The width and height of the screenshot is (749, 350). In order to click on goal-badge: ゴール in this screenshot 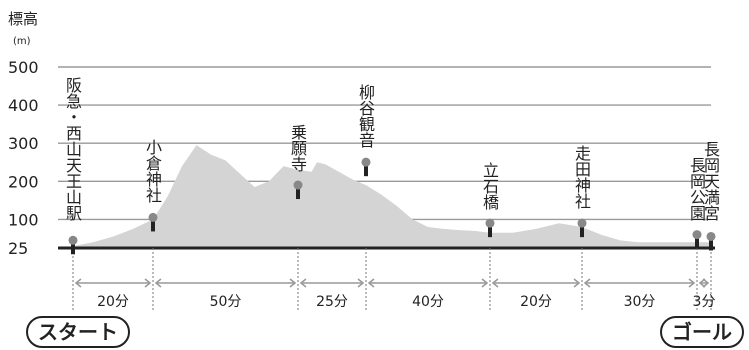, I will do `click(702, 332)`.